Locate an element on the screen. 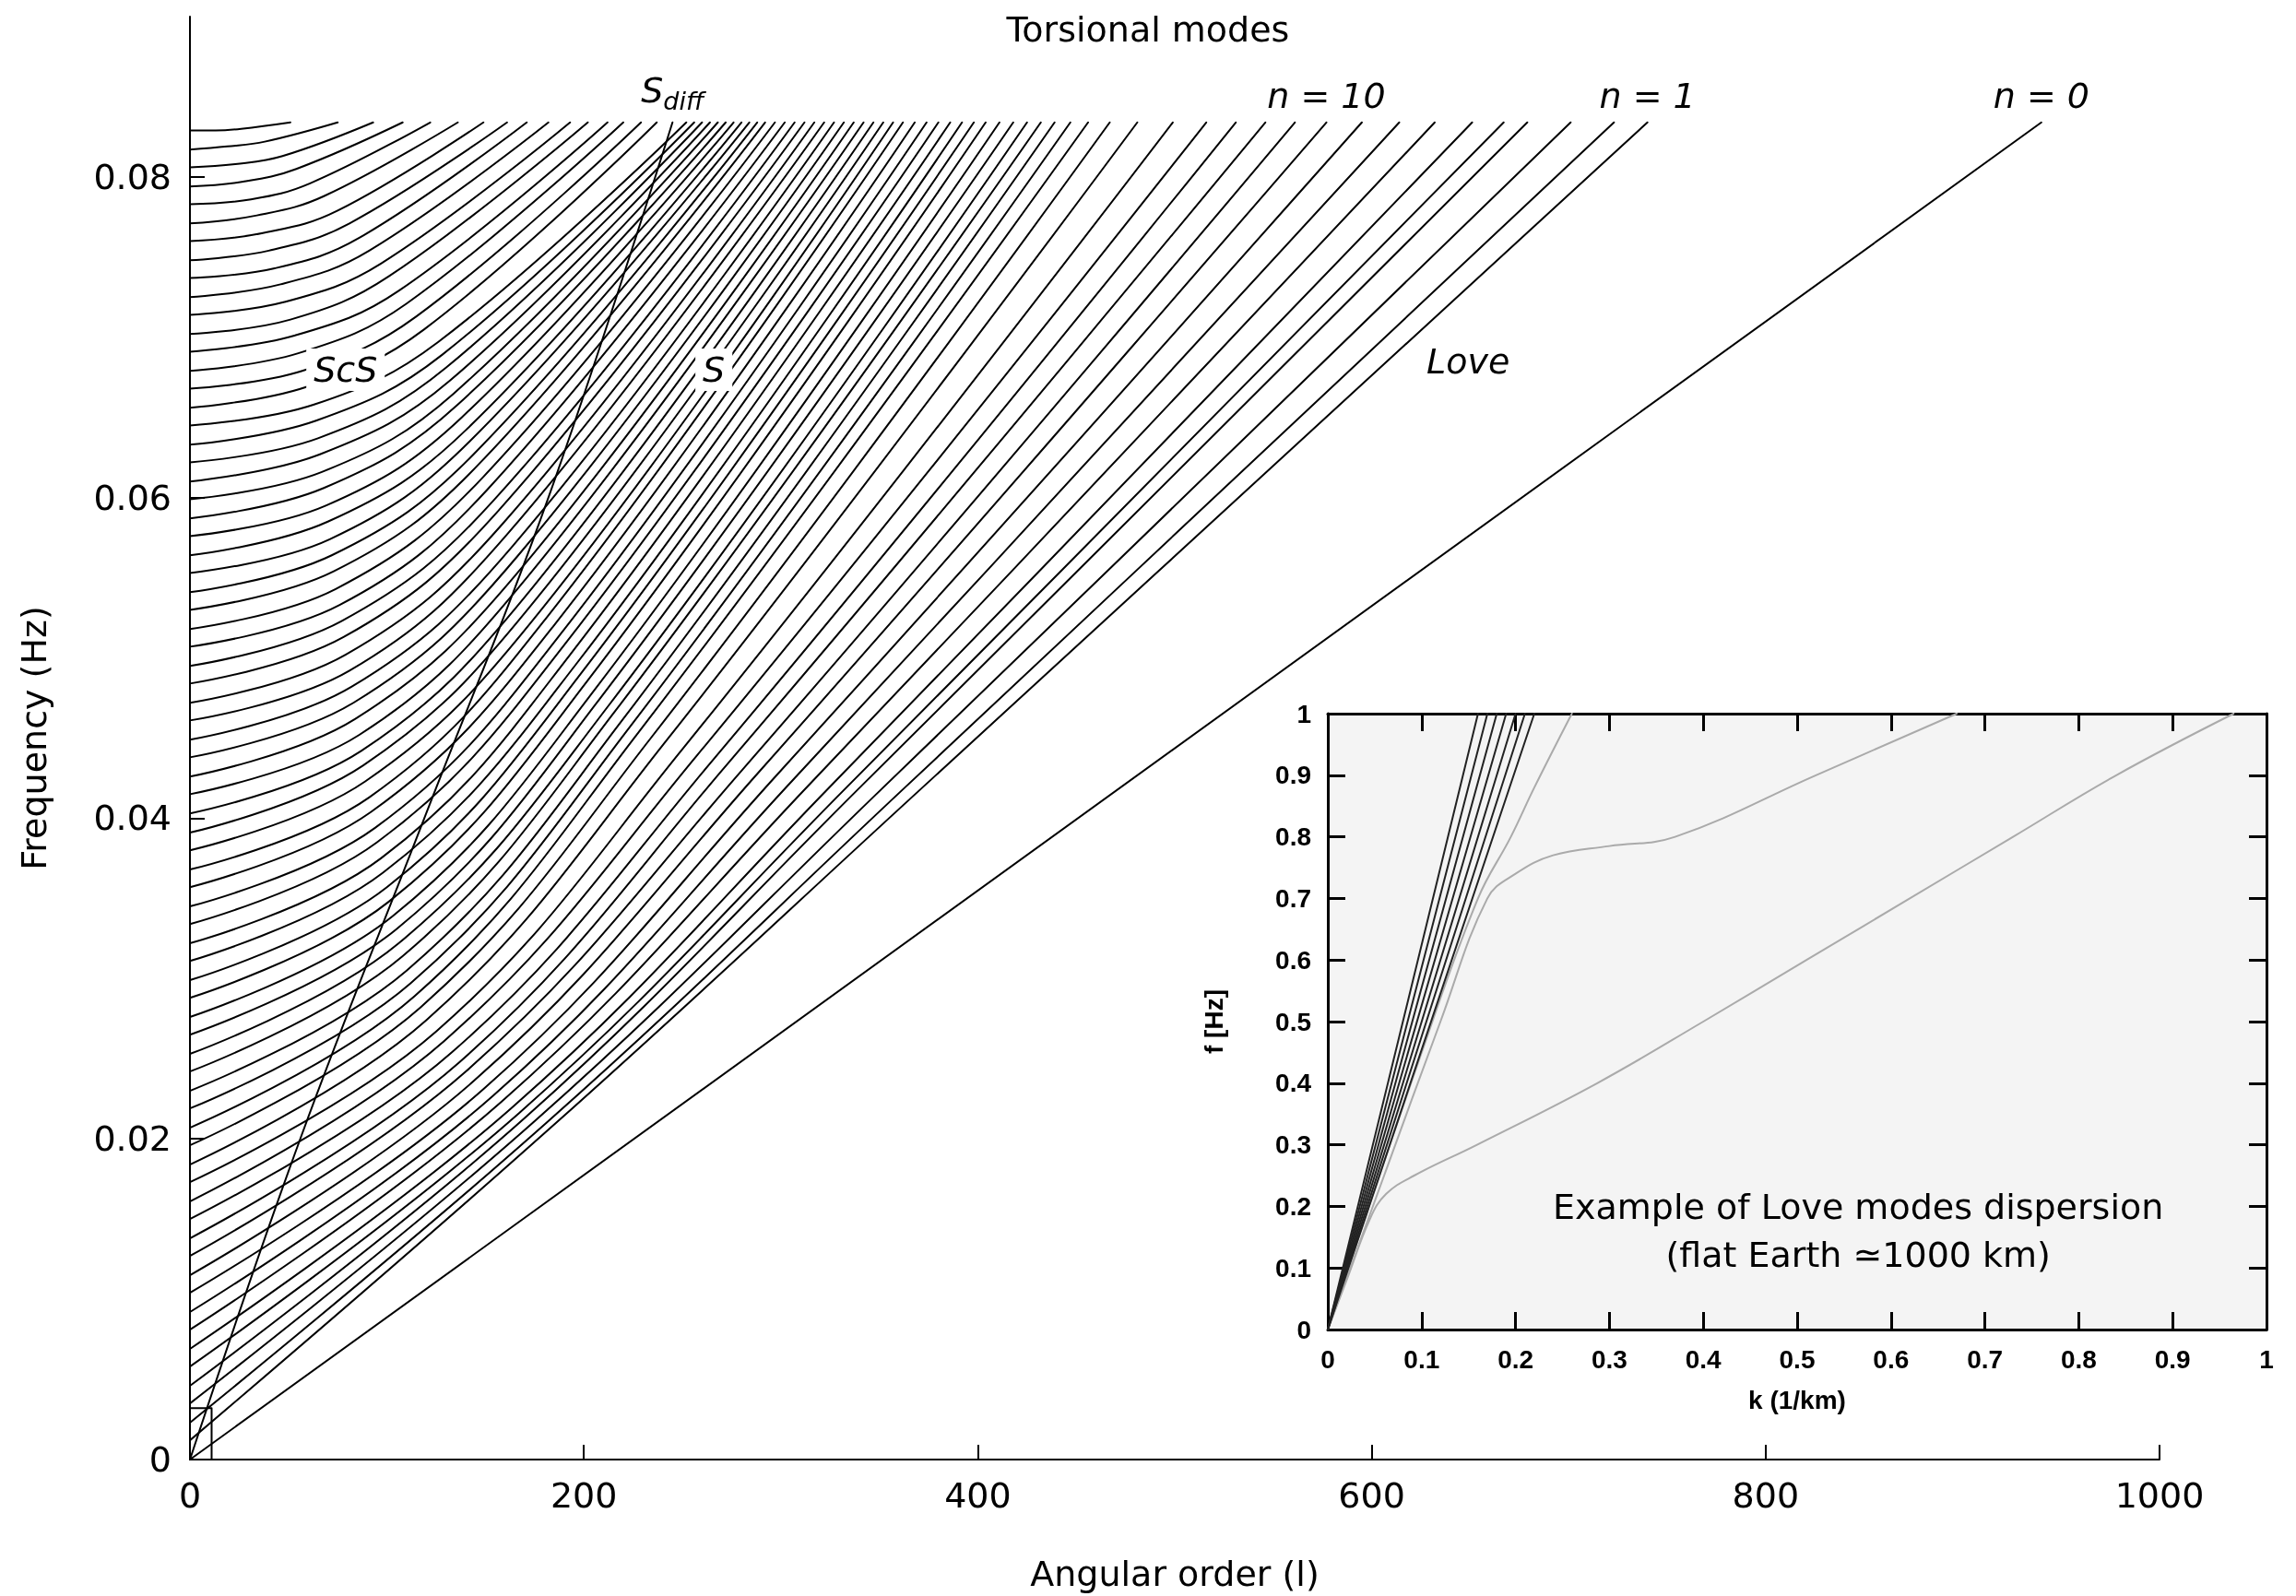 This screenshot has height=1596, width=2296. x-tick-label: 0.2 is located at coordinates (1515, 1359).